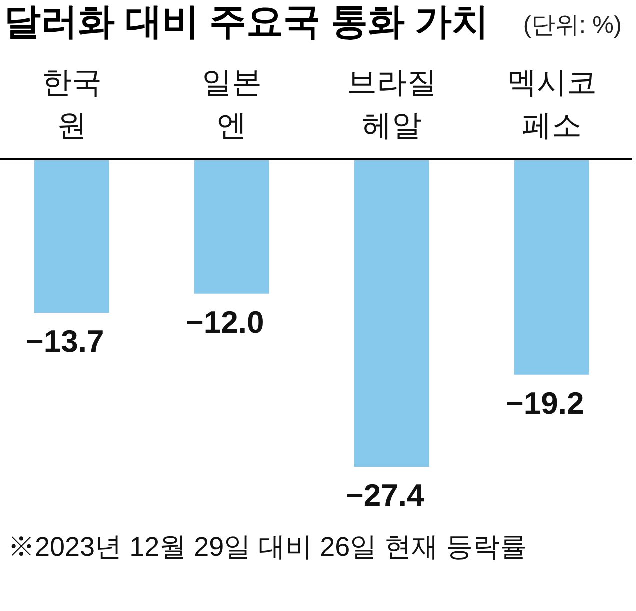  Describe the element at coordinates (572, 25) in the screenshot. I see `chart-subtitle: (단위: %)` at that location.